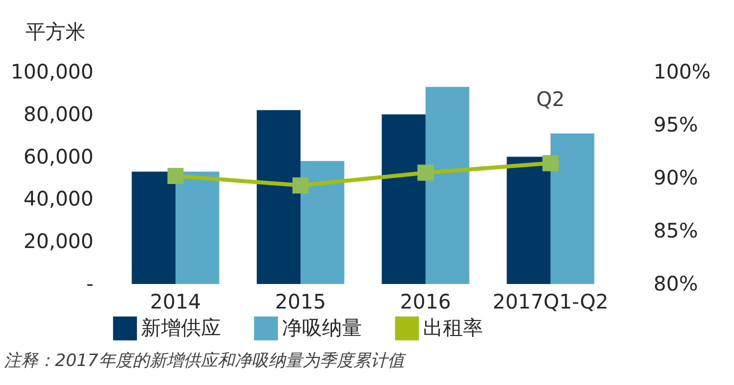 Image resolution: width=734 pixels, height=385 pixels. What do you see at coordinates (59, 156) in the screenshot?
I see `y-tick-label: 60,000` at bounding box center [59, 156].